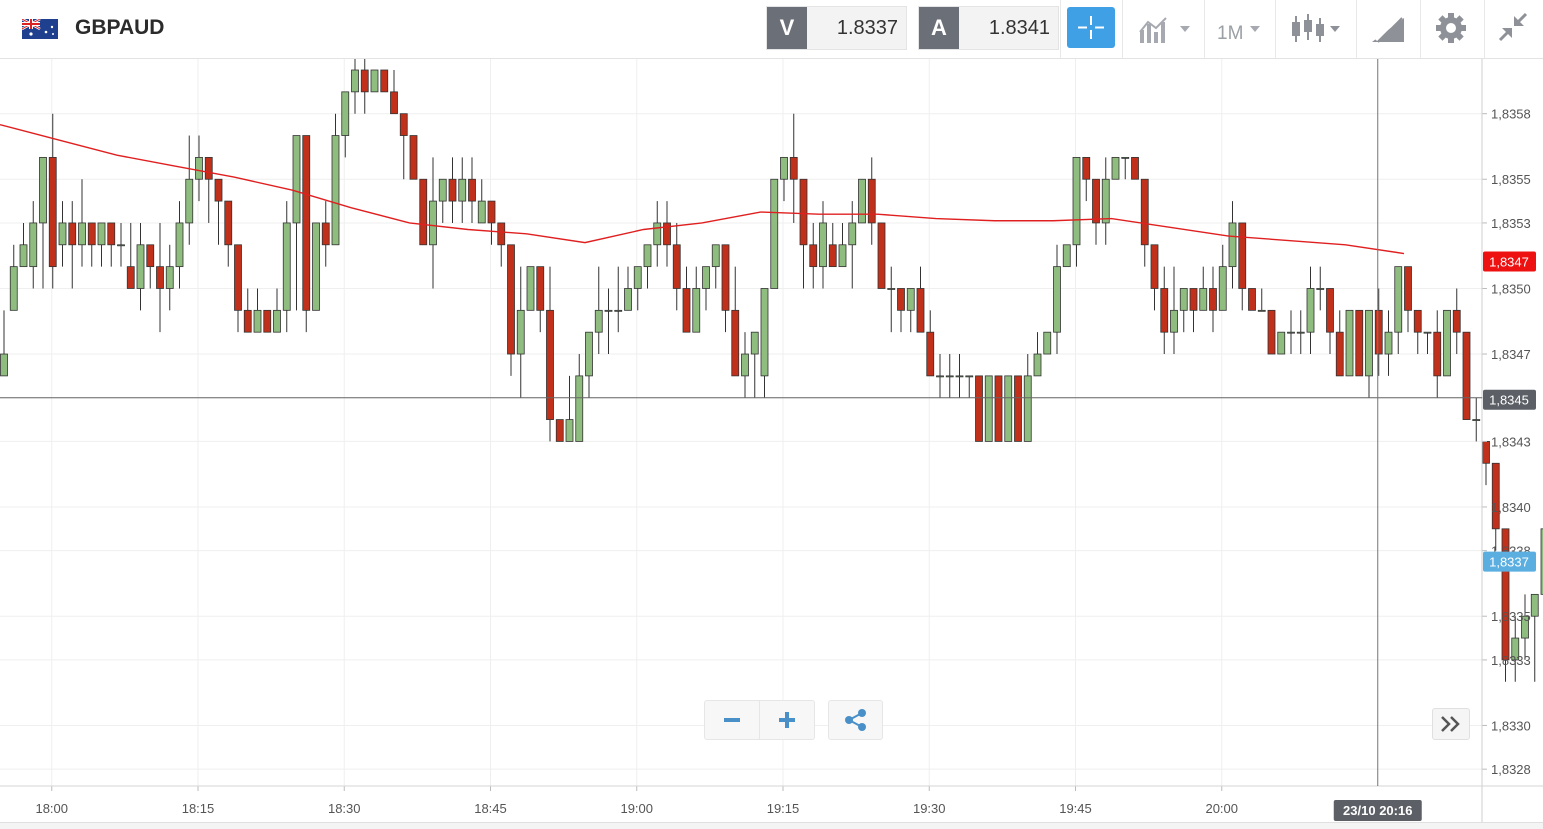 The image size is (1543, 829). I want to click on crosshair-price-badge: 1,8345, so click(1509, 400).